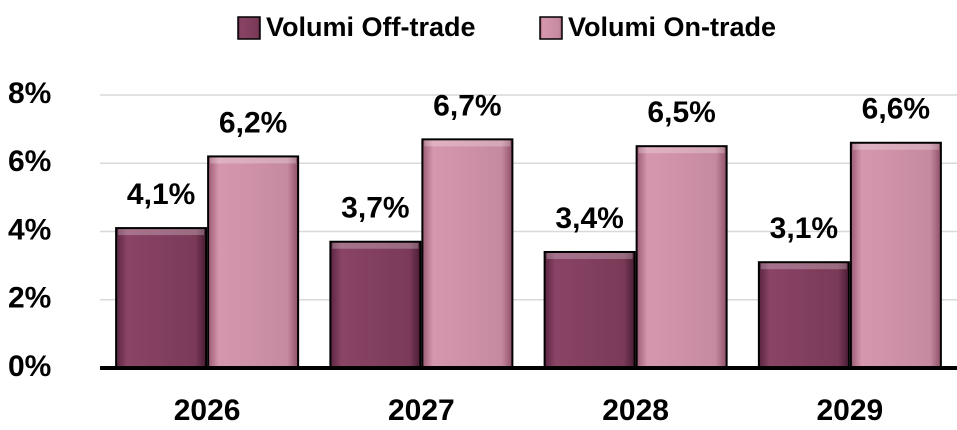 Image resolution: width=957 pixels, height=430 pixels. What do you see at coordinates (635, 410) in the screenshot?
I see `x-tick-label: 2028` at bounding box center [635, 410].